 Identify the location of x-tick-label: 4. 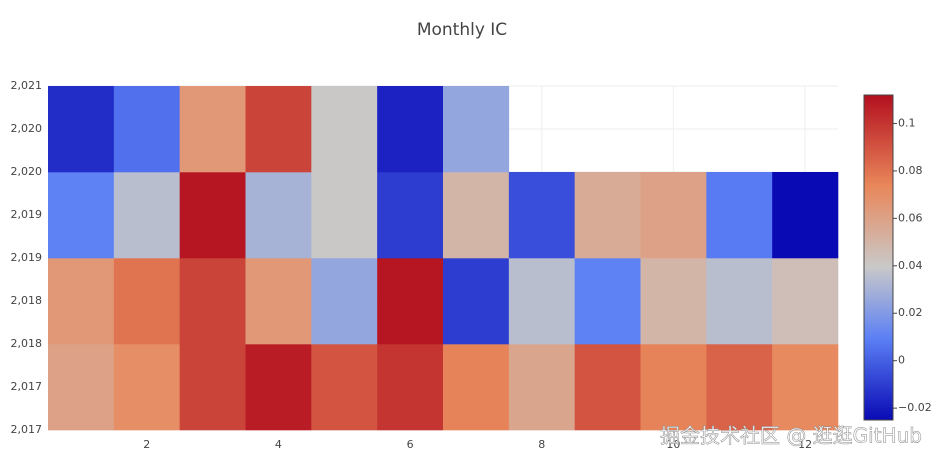
(278, 444).